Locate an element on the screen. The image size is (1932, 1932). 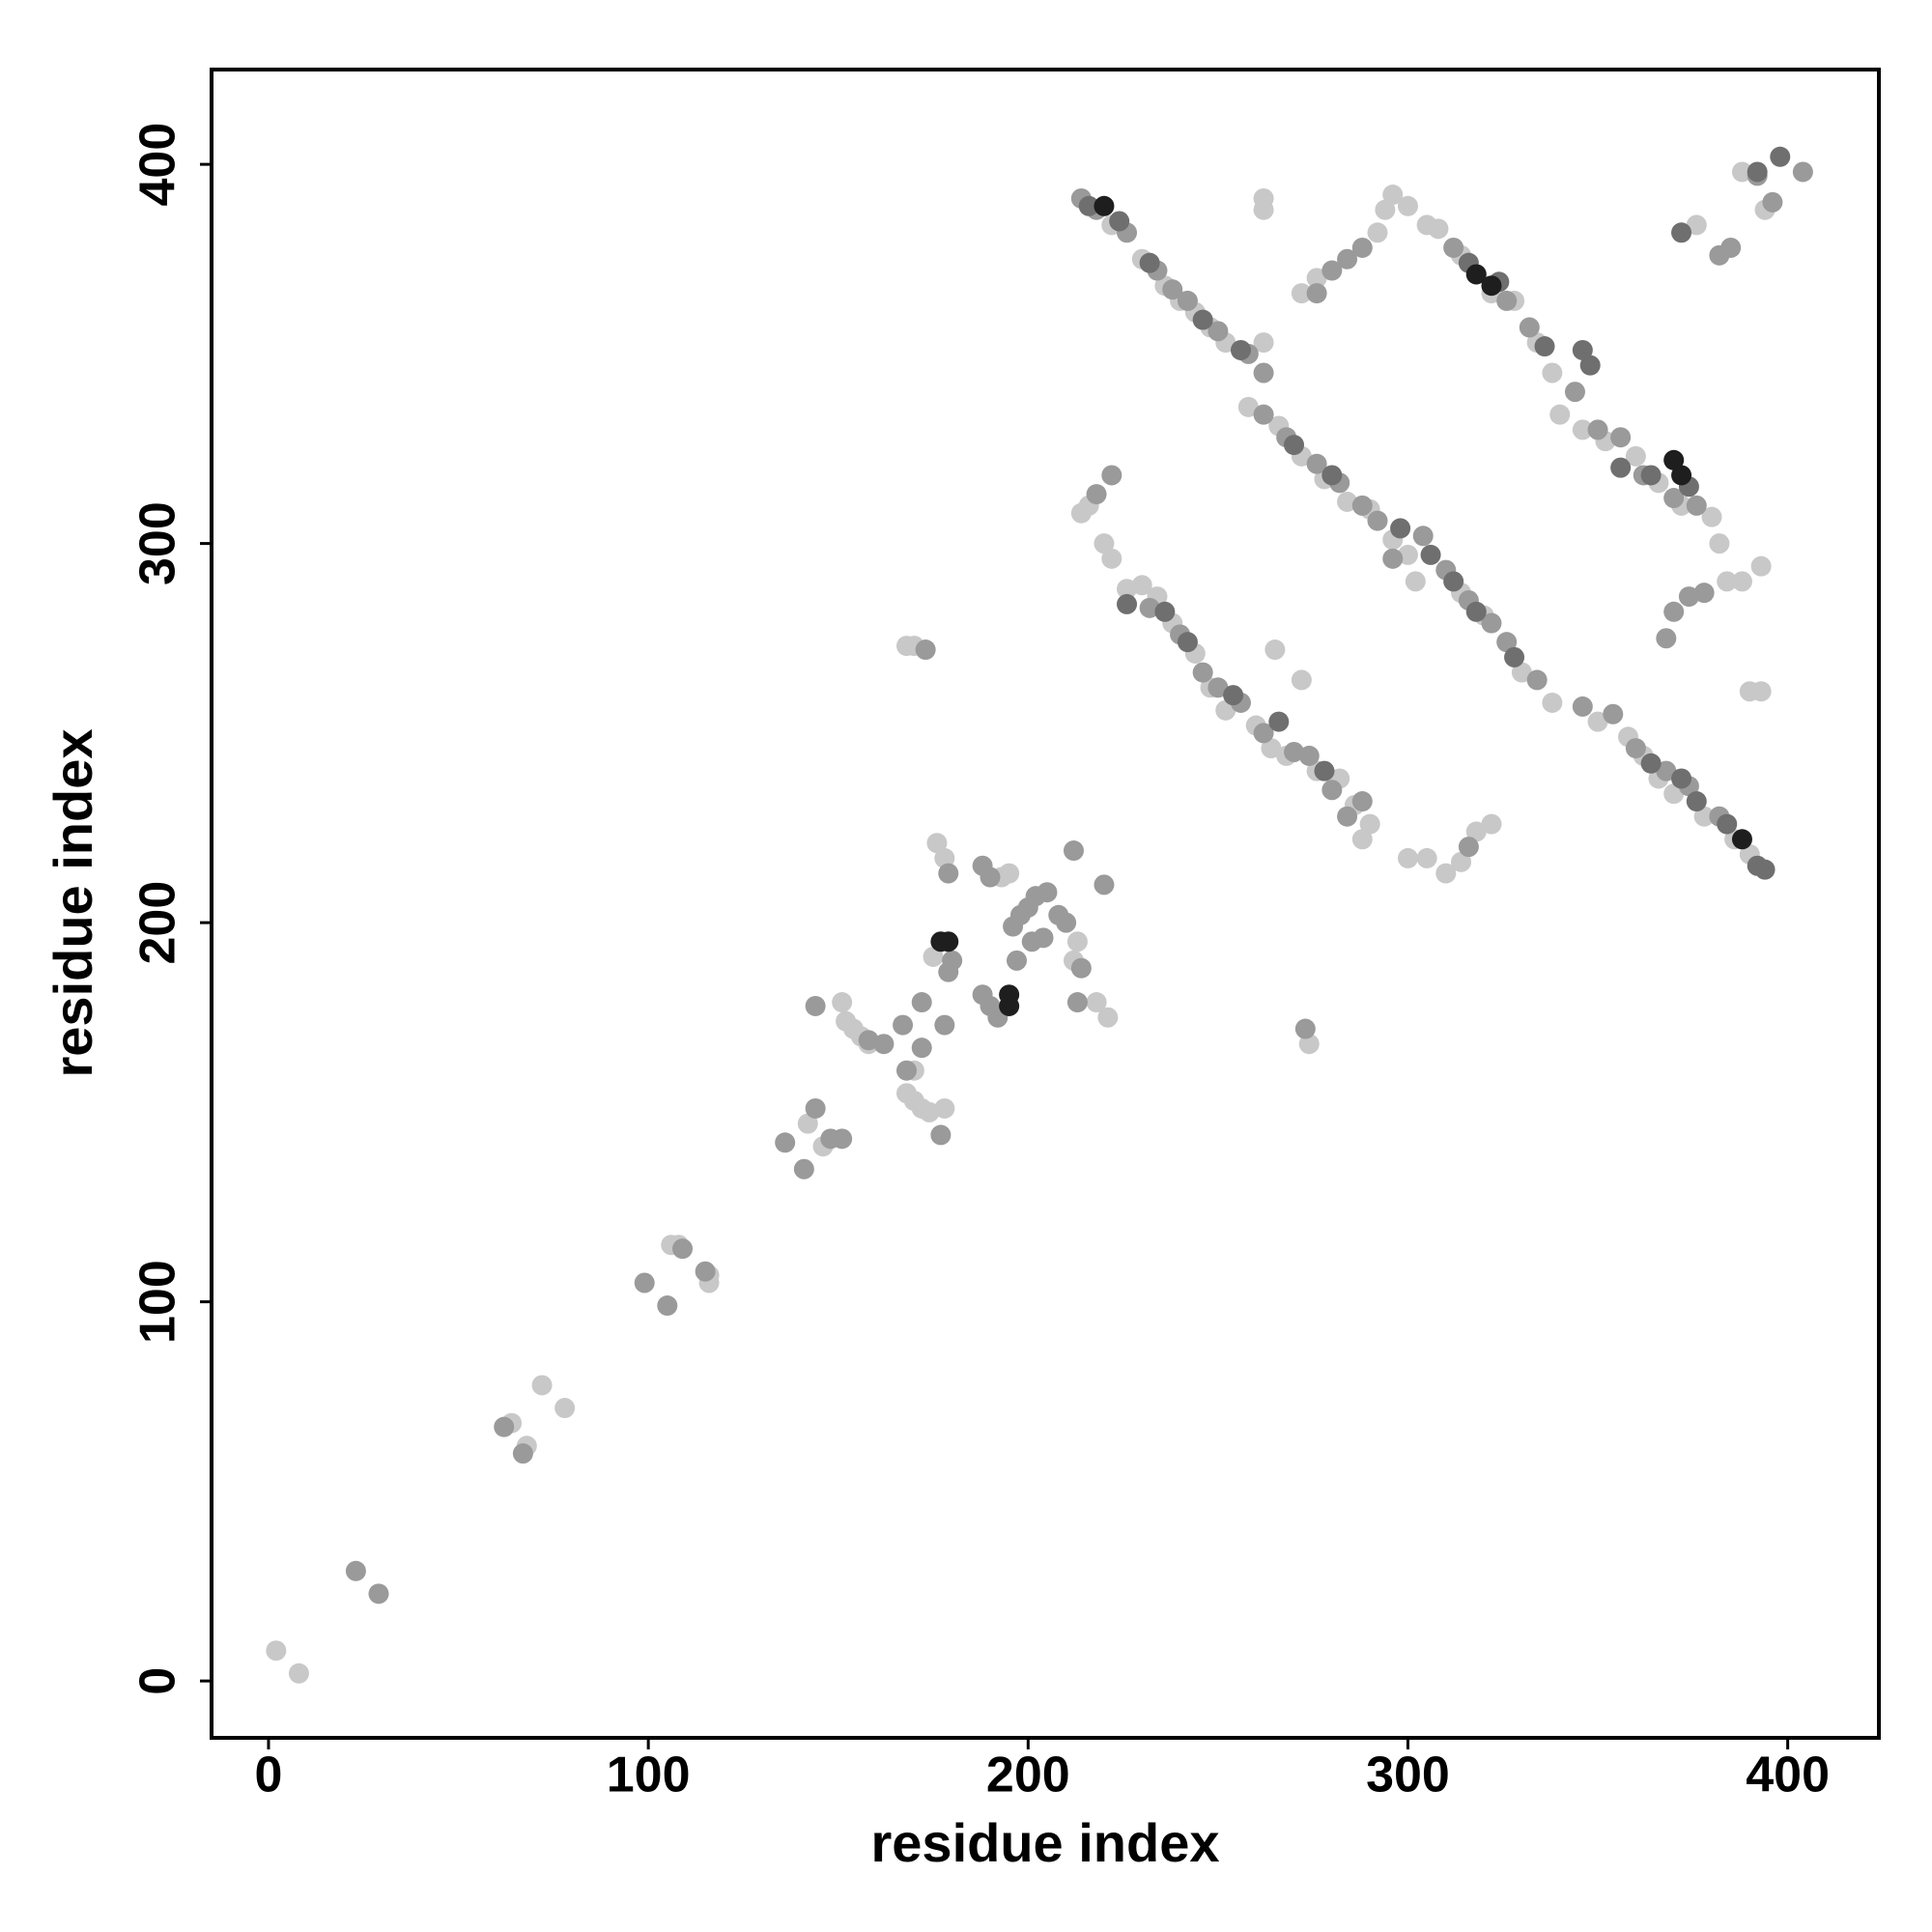
y-tick-label: 0 is located at coordinates (158, 1681).